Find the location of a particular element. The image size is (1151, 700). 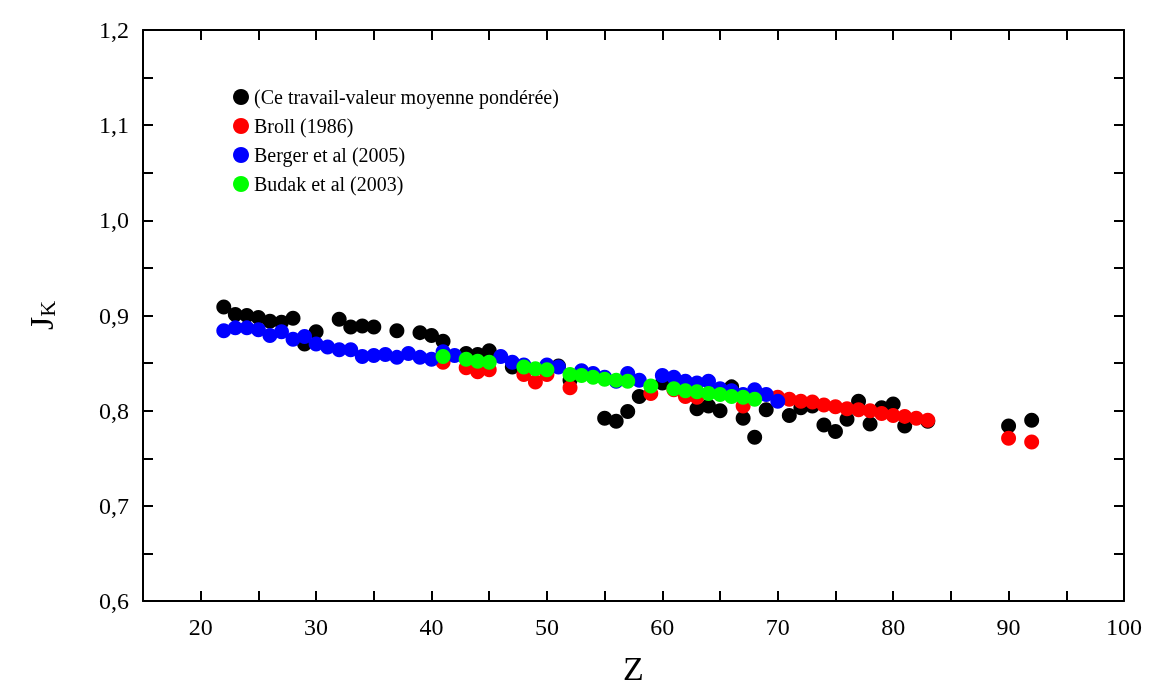

y-tick-label: 1,0 is located at coordinates (114, 220).